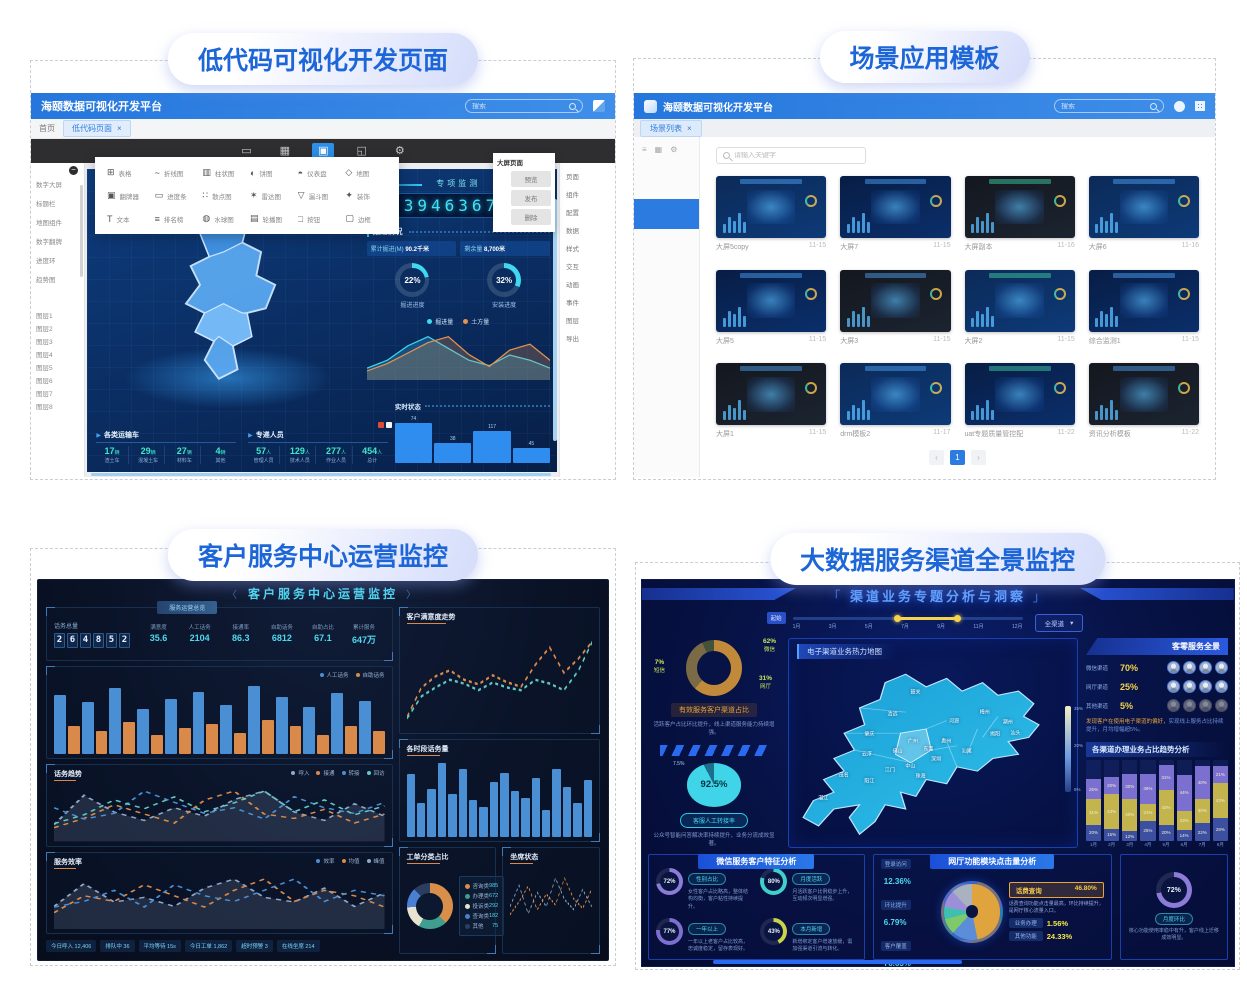 Image resolution: width=1247 pixels, height=996 pixels. Describe the element at coordinates (313, 195) in the screenshot. I see `palette-item: ▽ 漏斗图` at that location.